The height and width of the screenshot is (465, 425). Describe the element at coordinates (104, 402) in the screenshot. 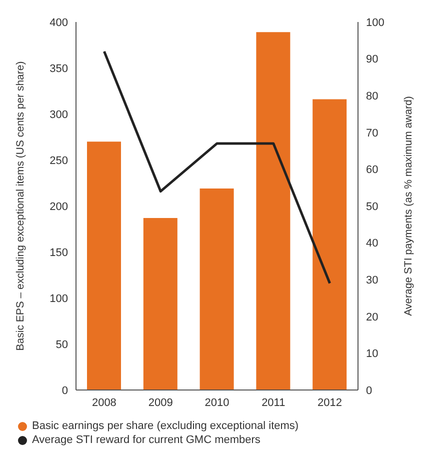

I see `x-tick-label: 2008` at that location.